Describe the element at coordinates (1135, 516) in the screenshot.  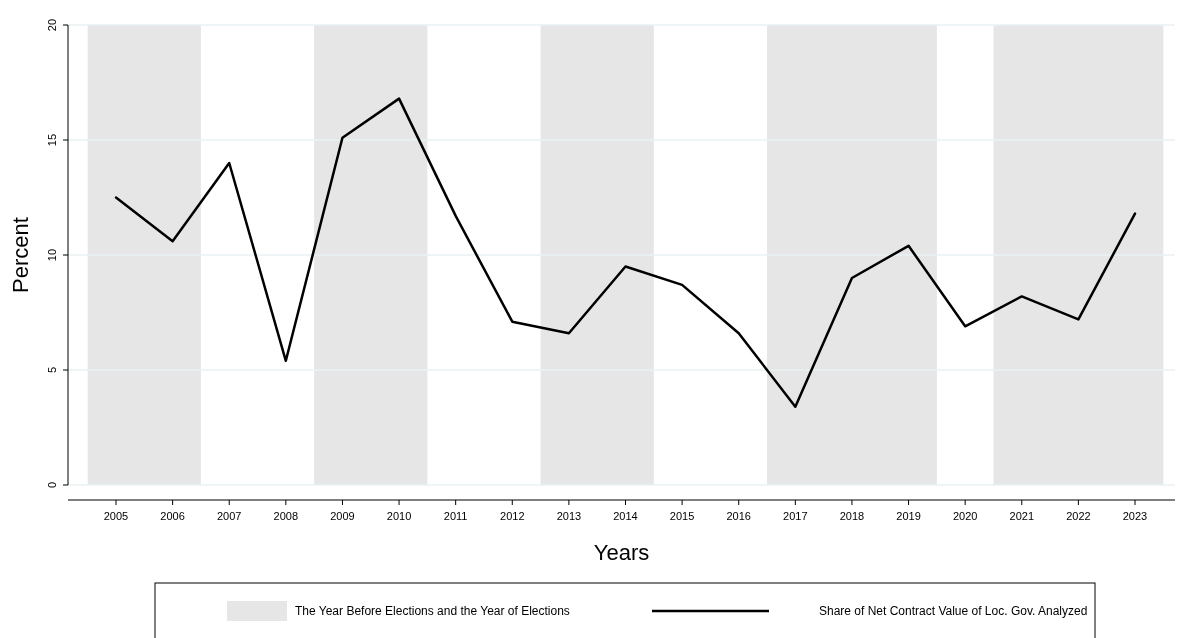
I see `x-tick-label: 2023` at that location.